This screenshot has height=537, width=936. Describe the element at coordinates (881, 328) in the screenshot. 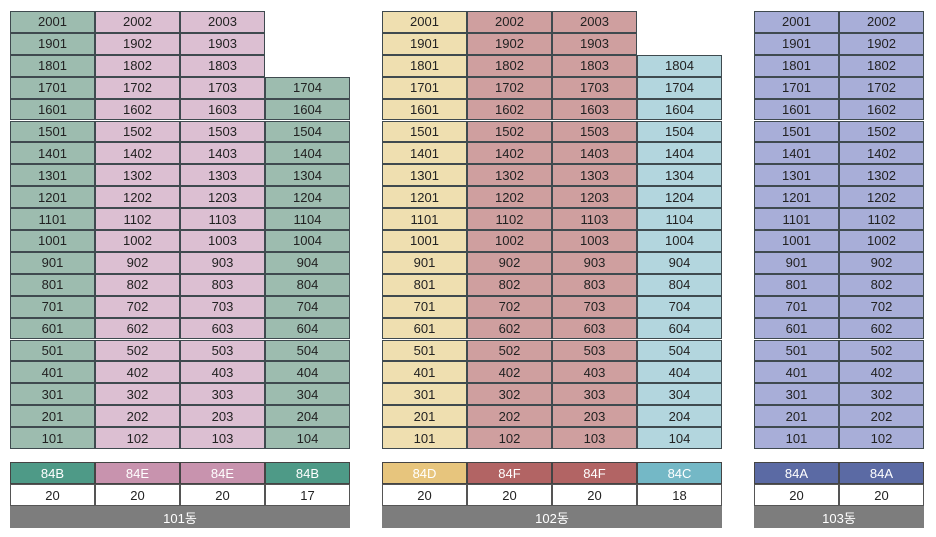

I see `unit-cell: 602` at that location.